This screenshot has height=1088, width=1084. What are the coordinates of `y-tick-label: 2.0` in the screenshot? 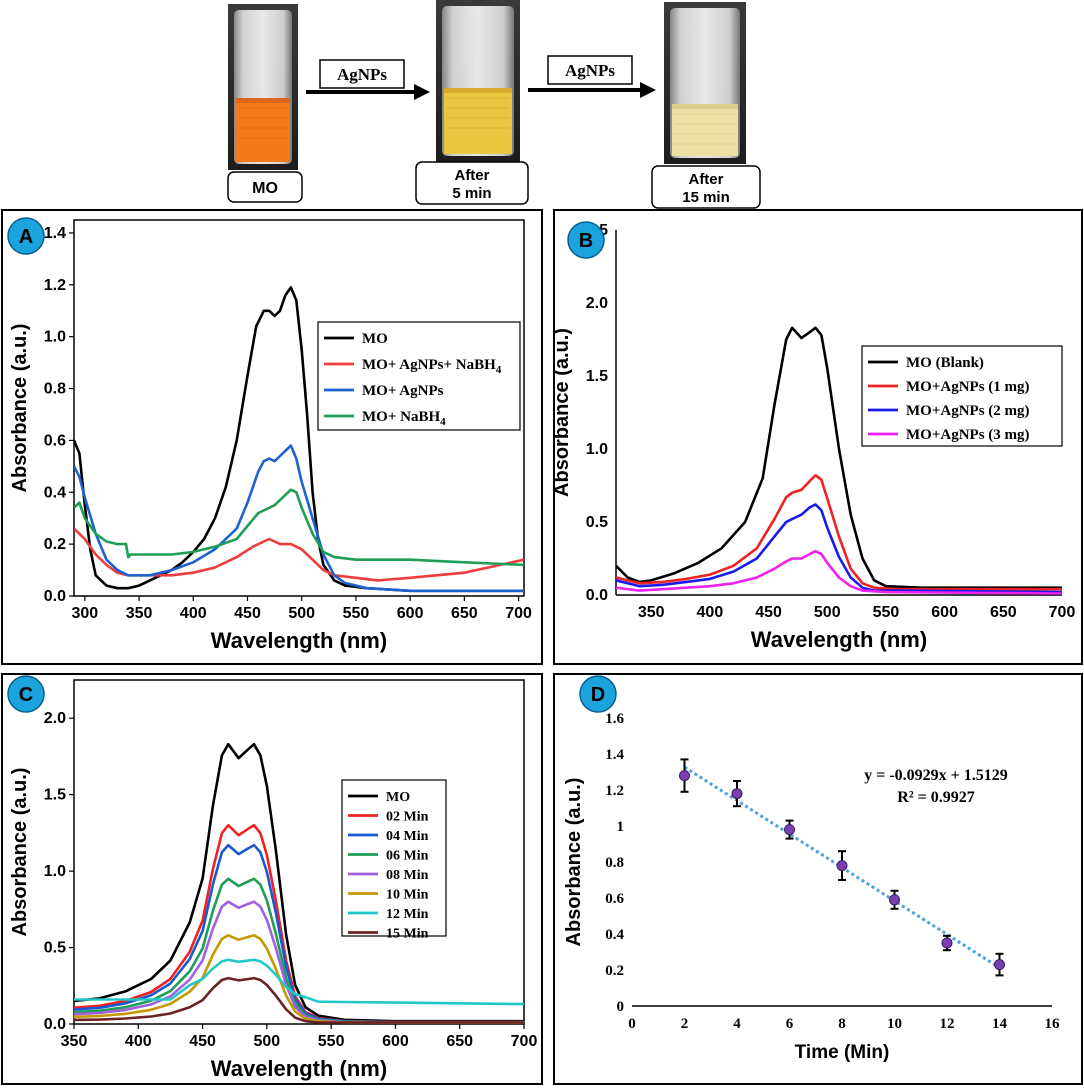 It's located at (597, 303).